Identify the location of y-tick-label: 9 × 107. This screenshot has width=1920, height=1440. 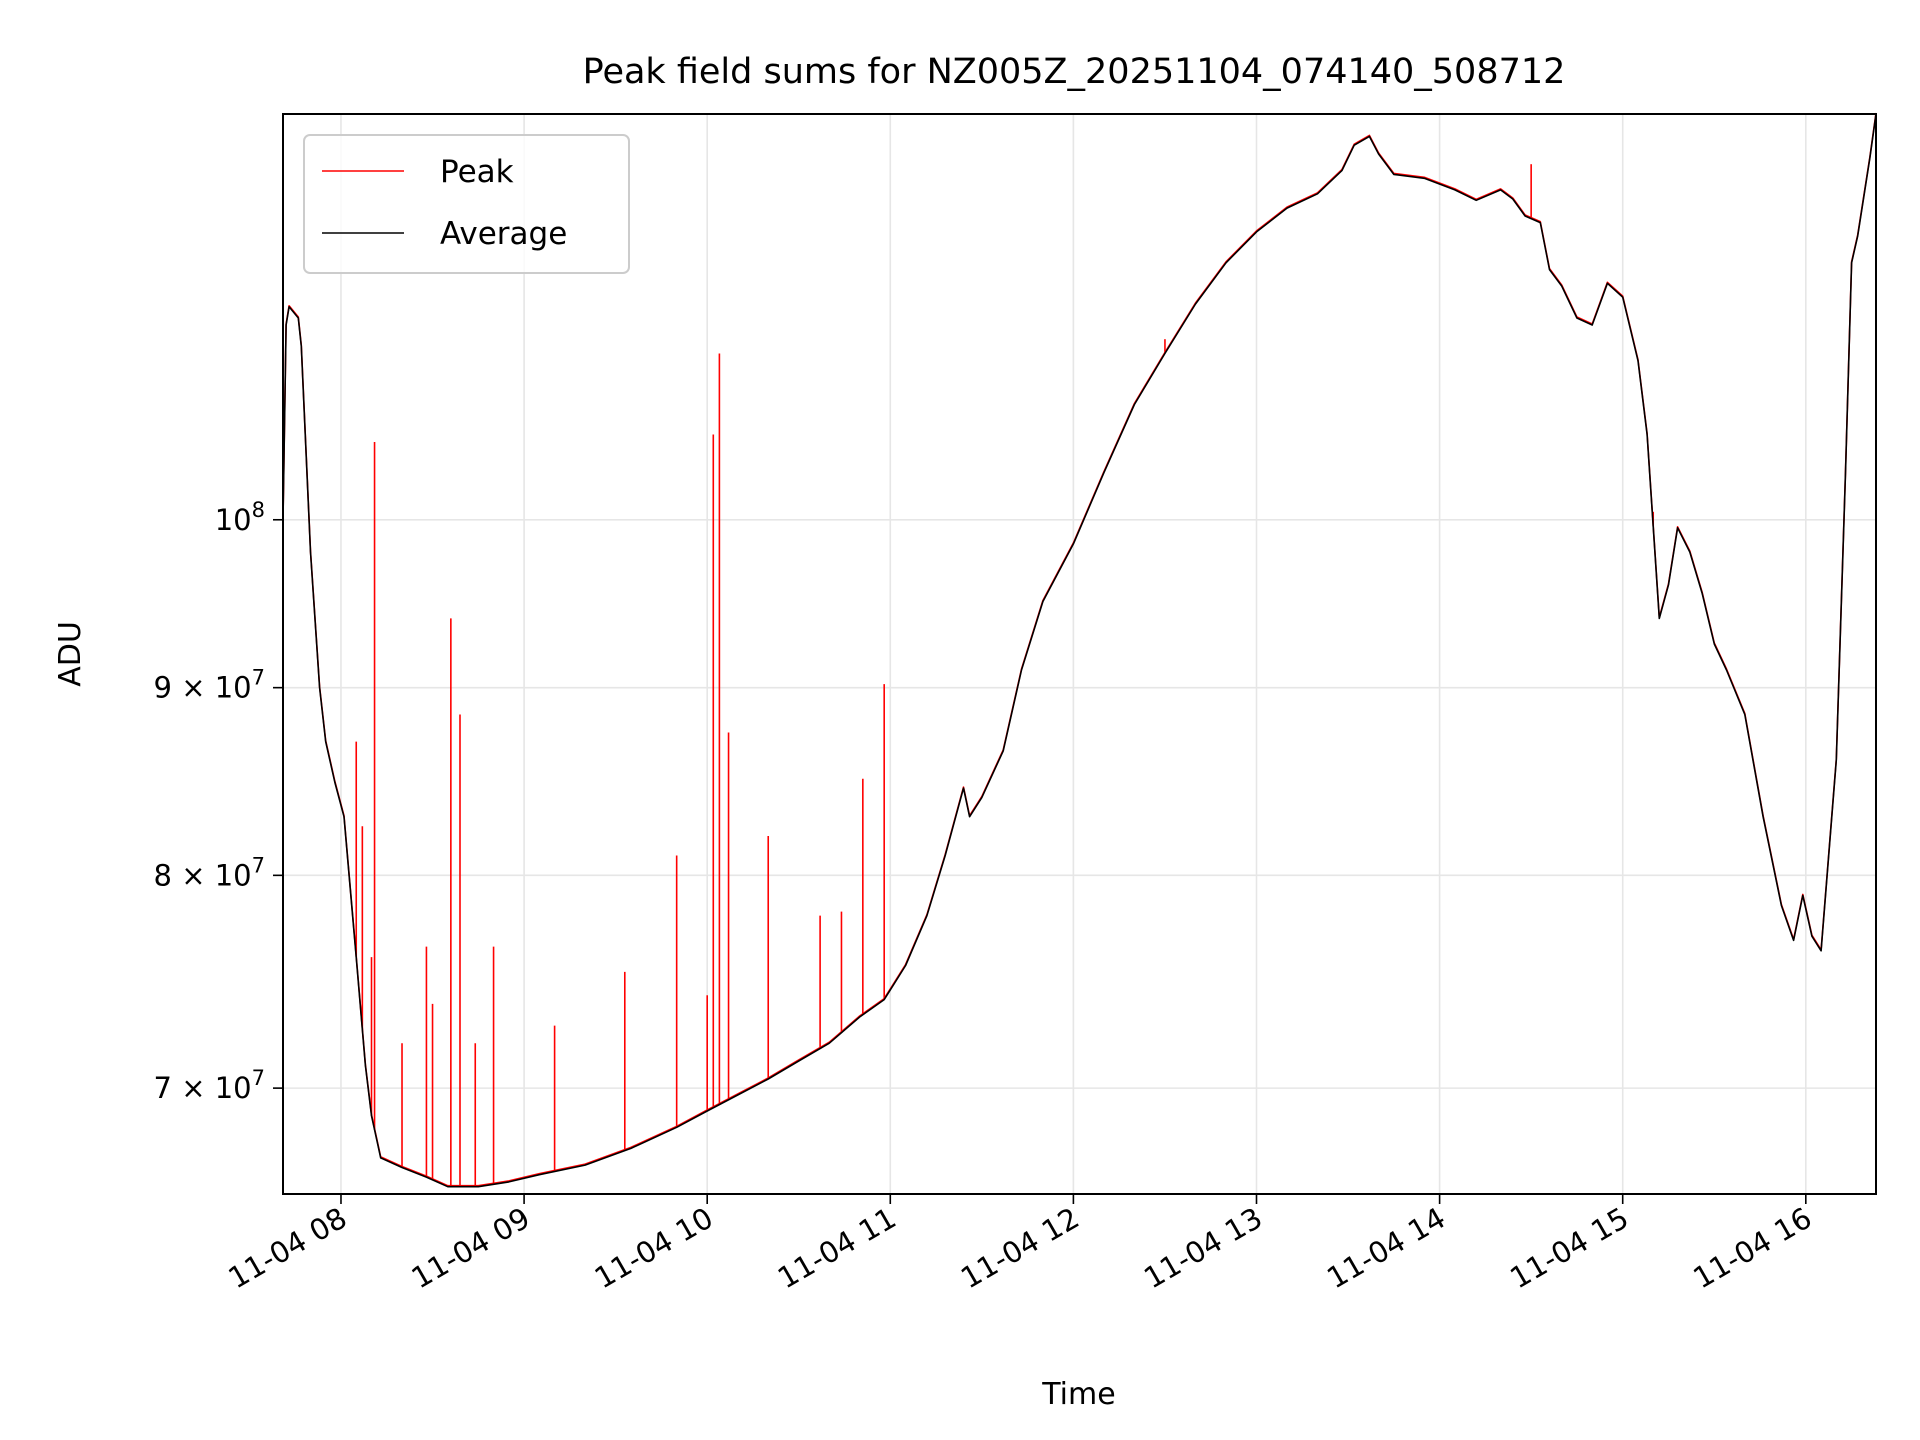
(209, 685).